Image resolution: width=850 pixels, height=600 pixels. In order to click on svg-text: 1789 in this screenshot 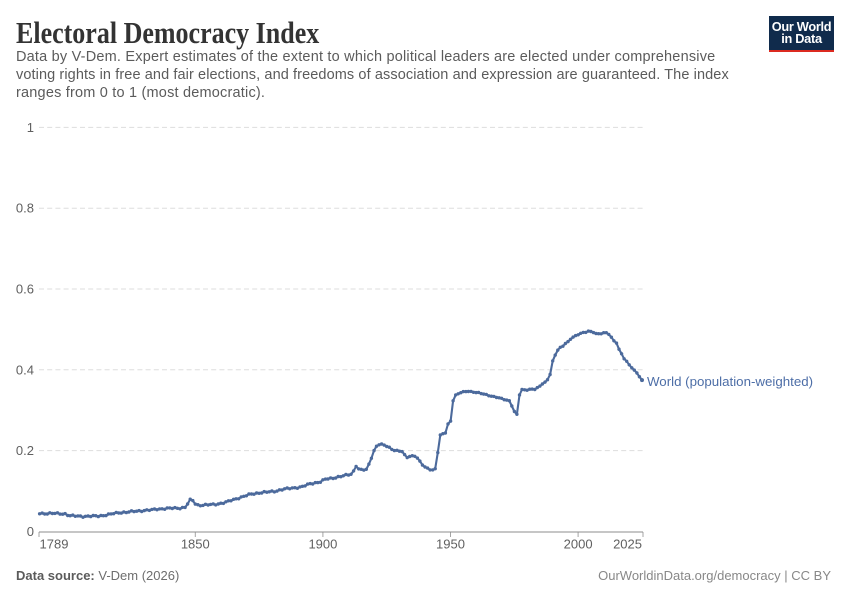, I will do `click(54, 543)`.